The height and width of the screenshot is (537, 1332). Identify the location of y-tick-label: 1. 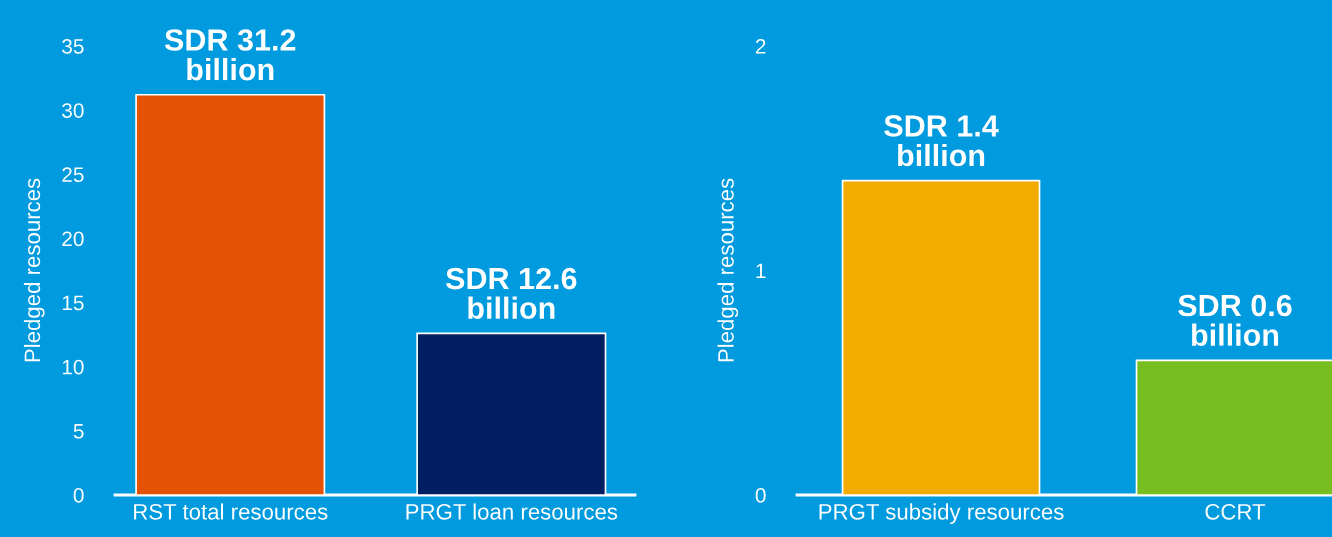
(761, 271).